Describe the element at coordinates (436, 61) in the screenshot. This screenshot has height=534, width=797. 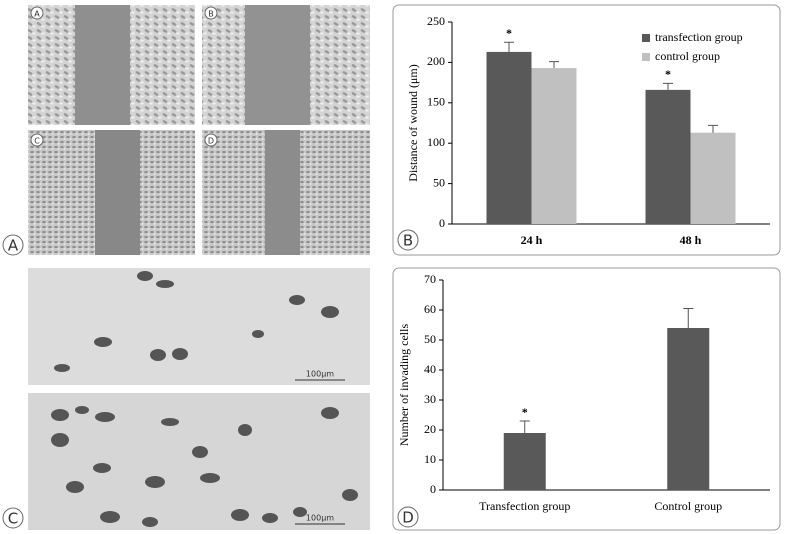
I see `y-tick-label: 200` at that location.